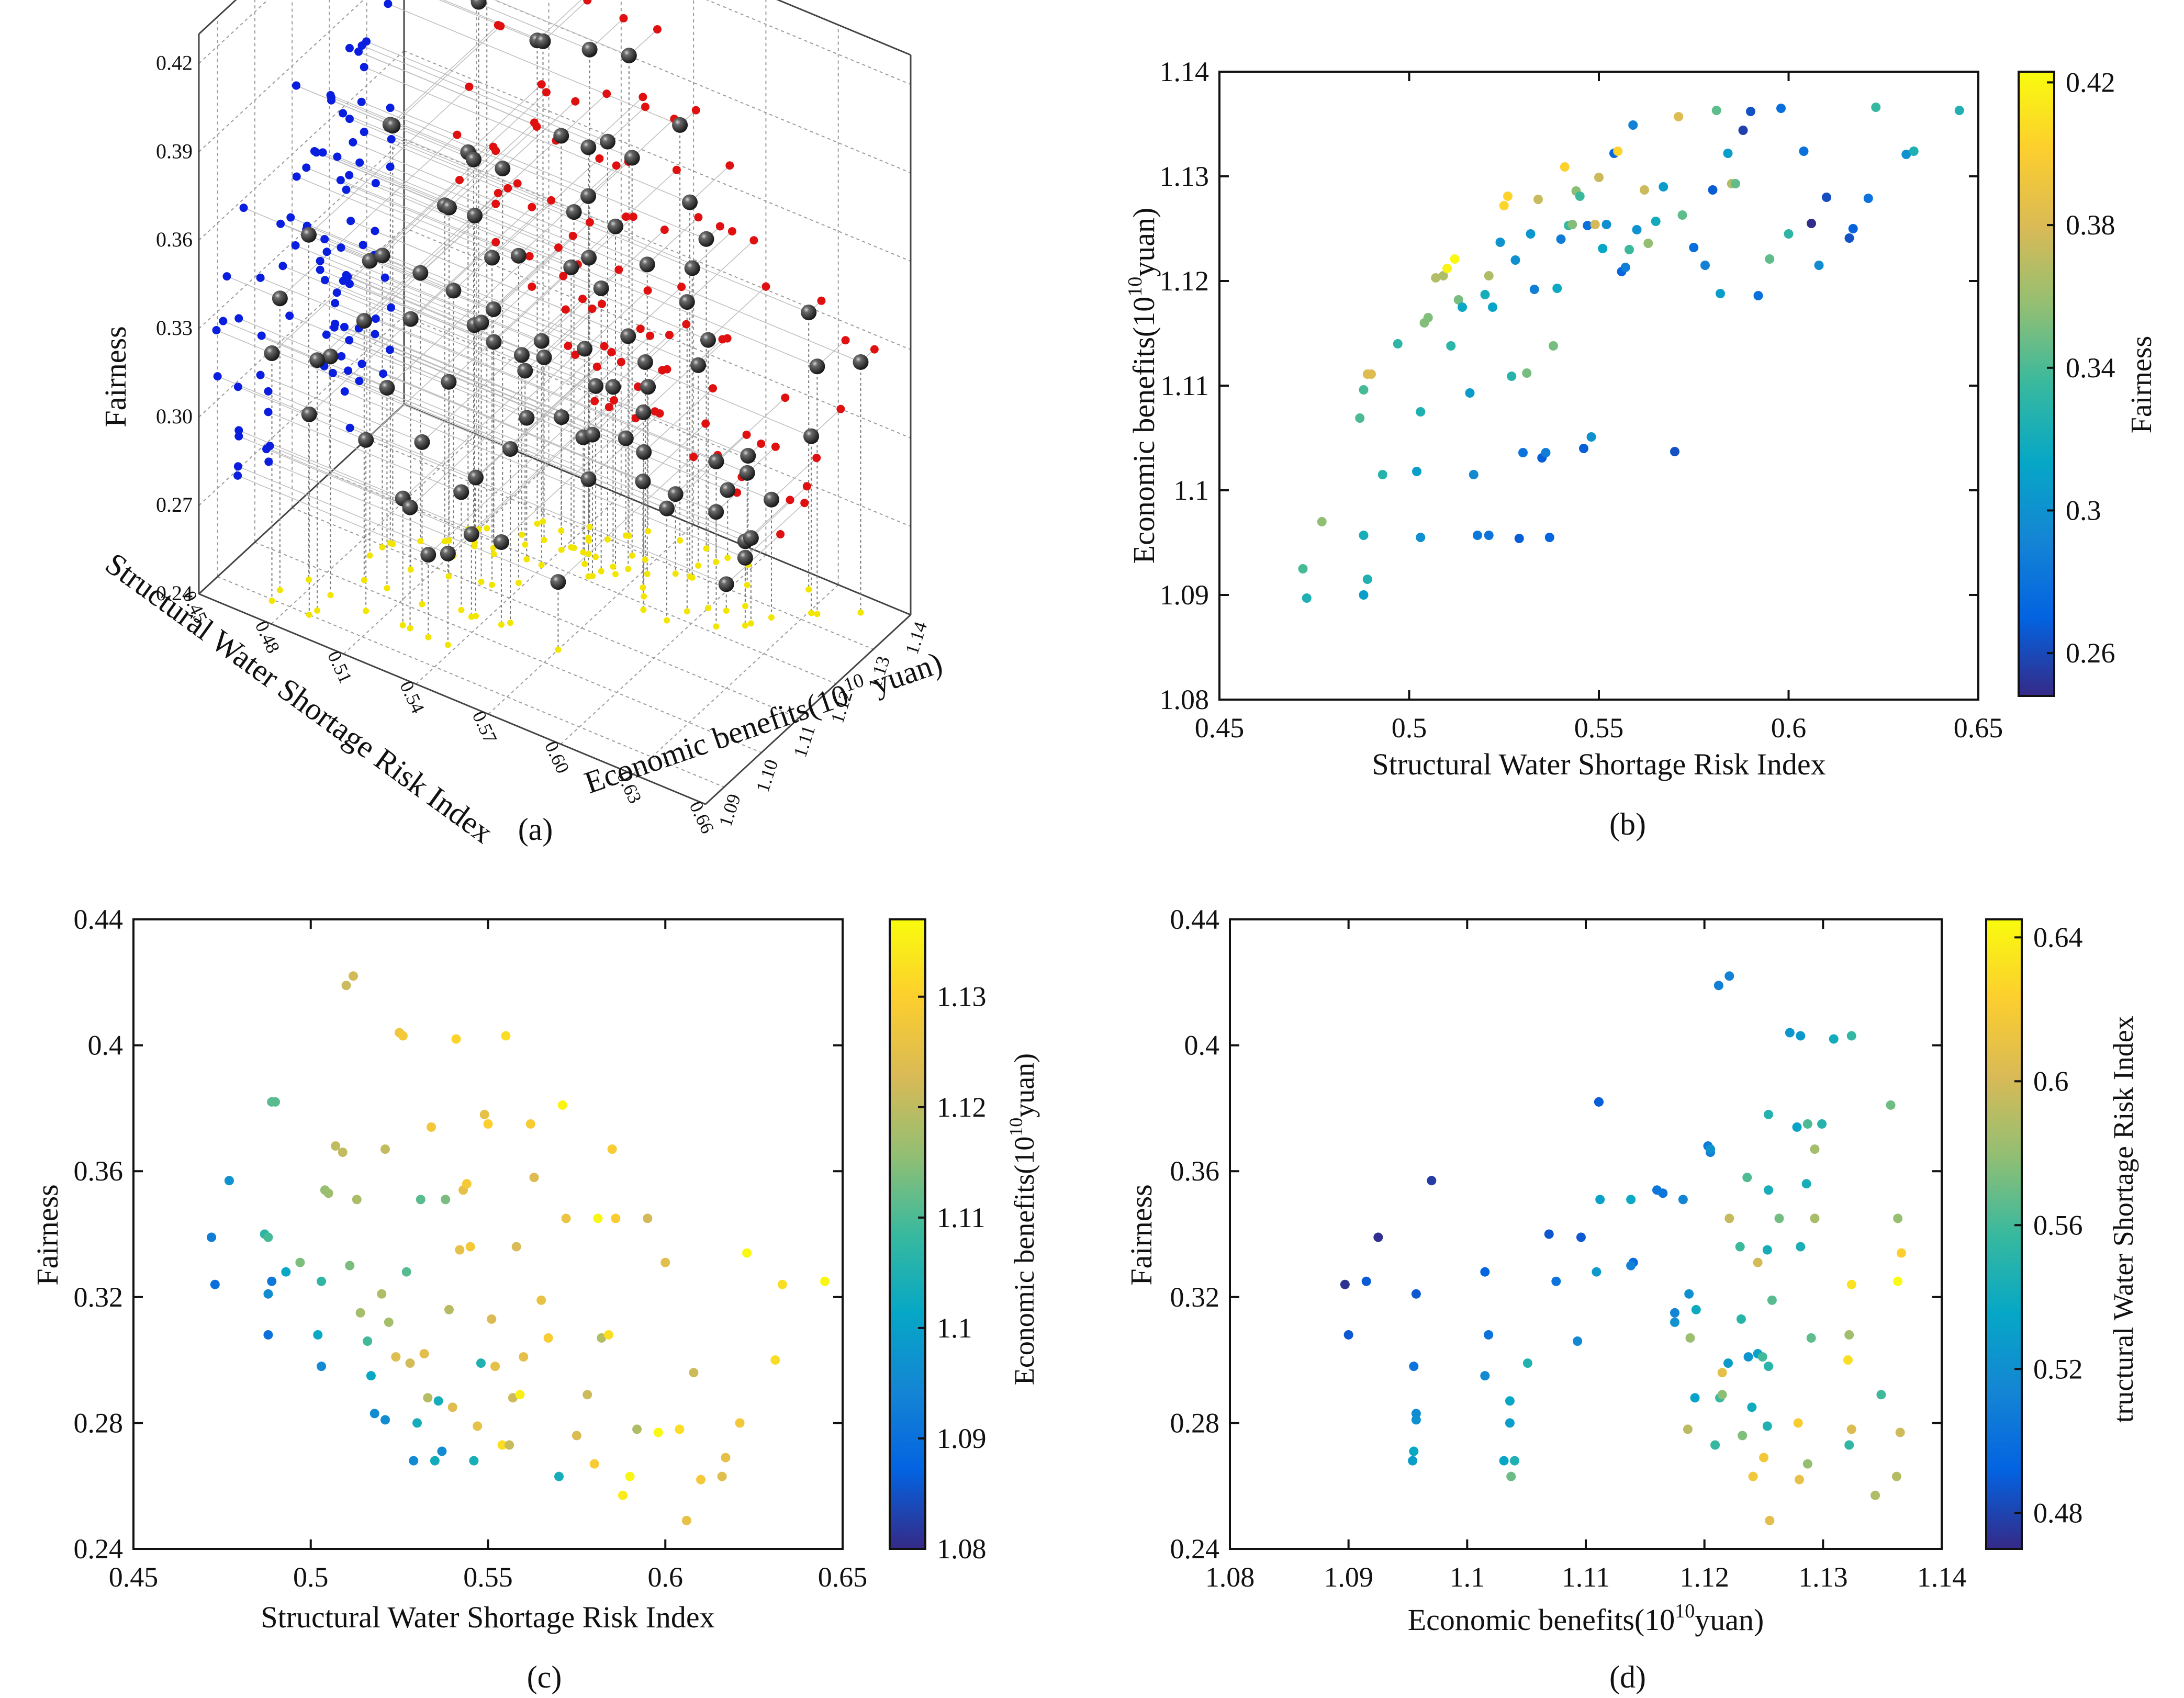  What do you see at coordinates (808, 709) in the screenshot?
I see `axis-edge` at bounding box center [808, 709].